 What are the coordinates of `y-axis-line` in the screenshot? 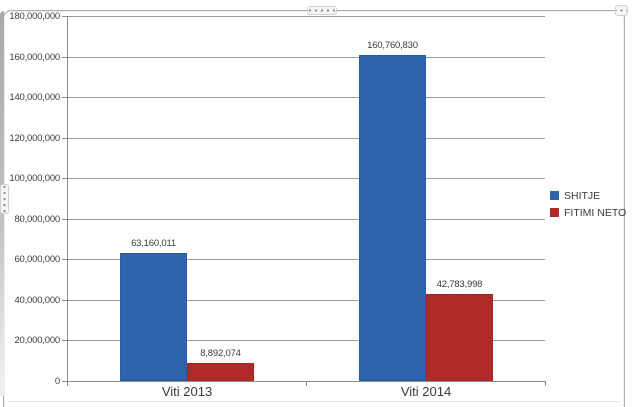 It's located at (67, 198).